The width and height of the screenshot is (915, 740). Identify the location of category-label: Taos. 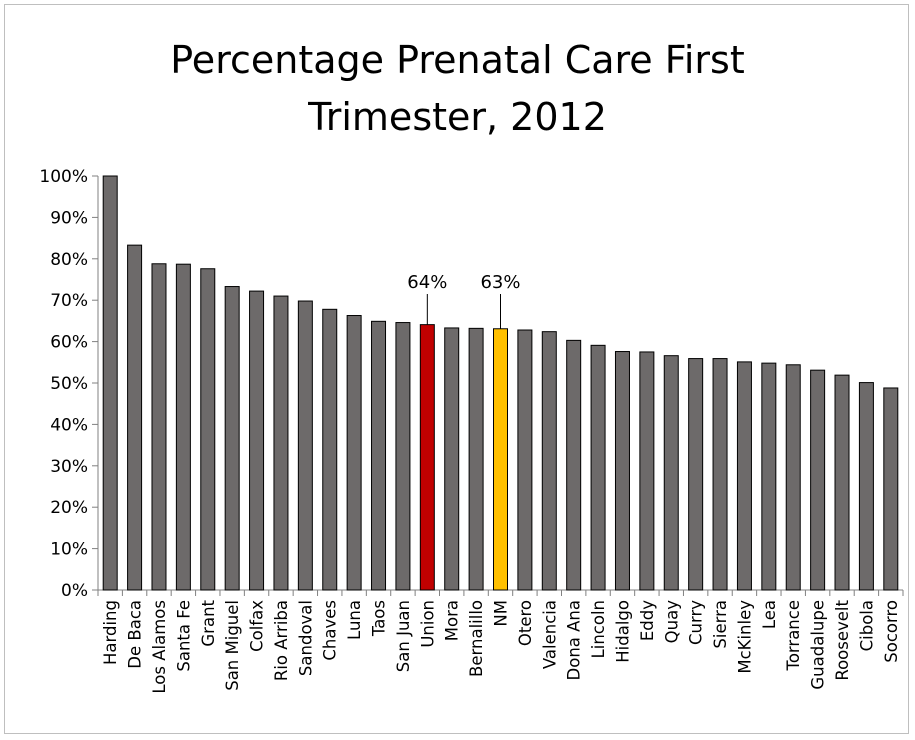
(379, 618).